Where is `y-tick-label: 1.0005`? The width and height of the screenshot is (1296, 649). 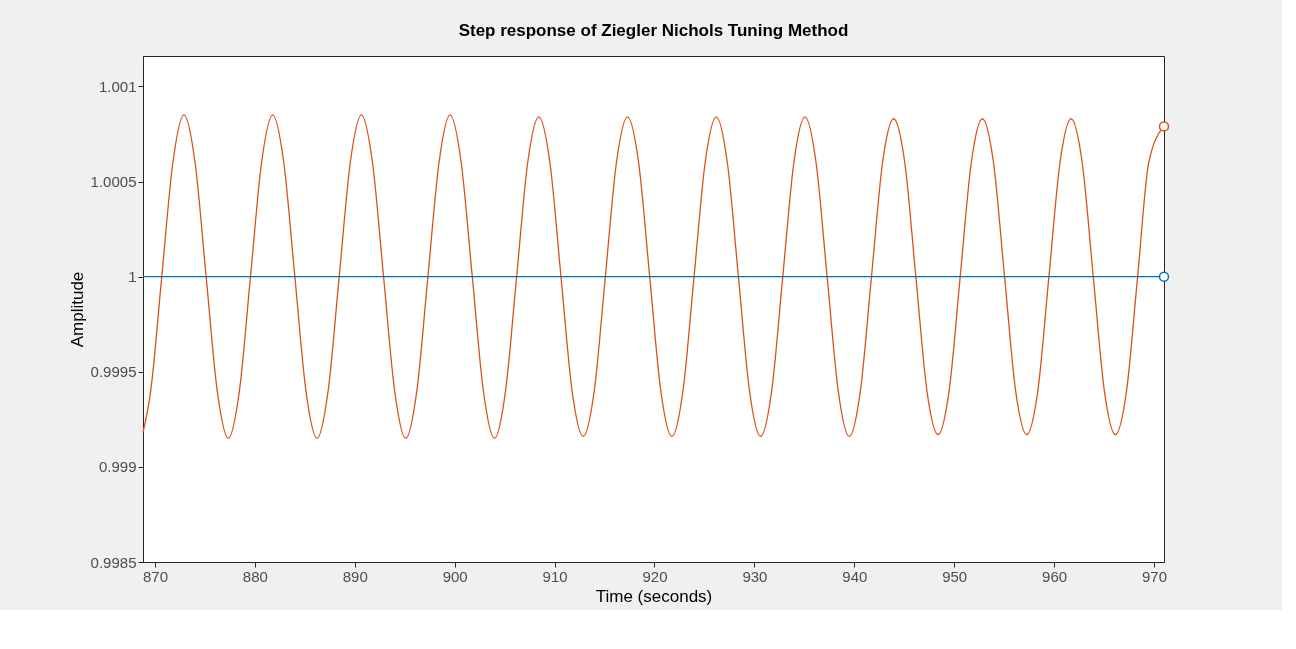
y-tick-label: 1.0005 is located at coordinates (113, 182).